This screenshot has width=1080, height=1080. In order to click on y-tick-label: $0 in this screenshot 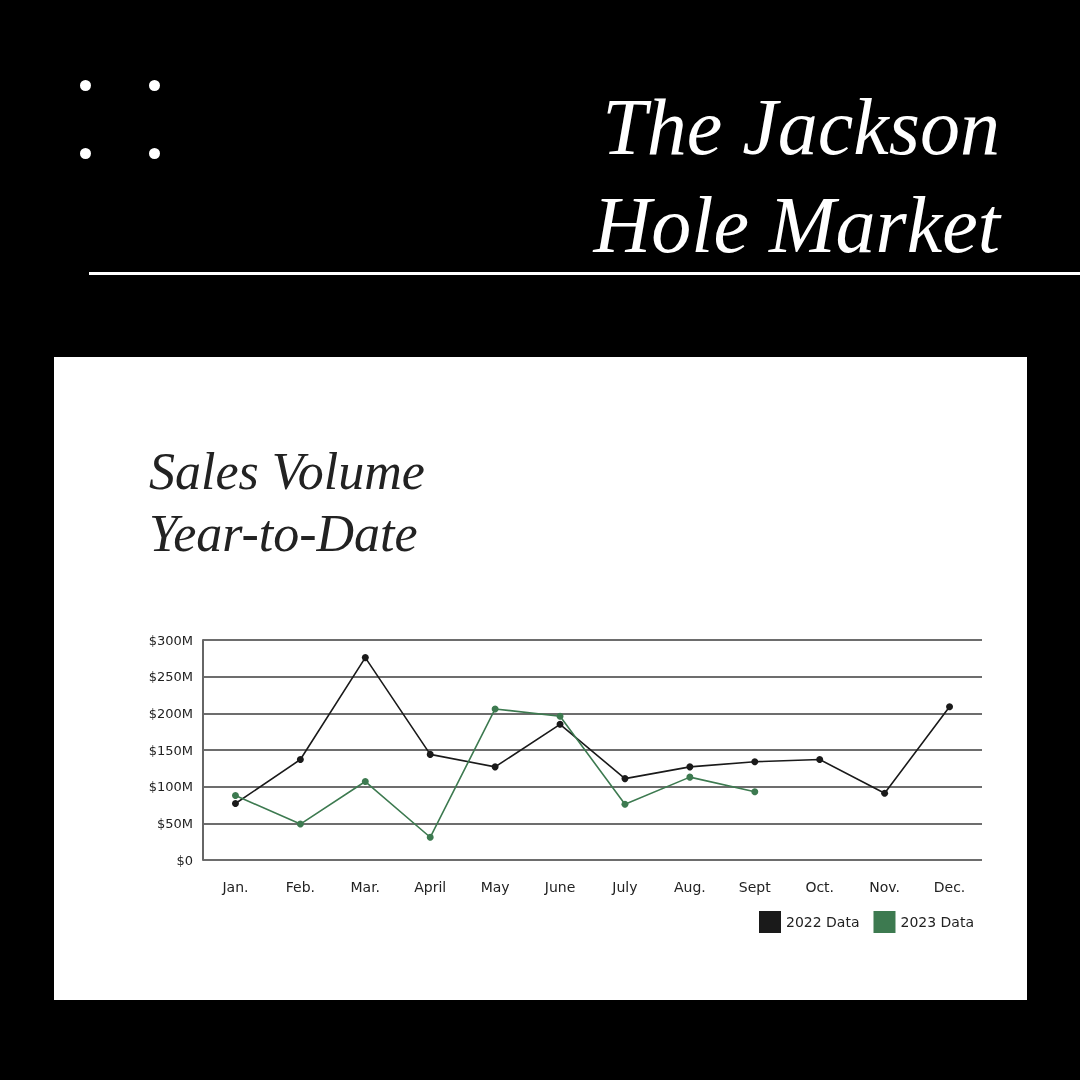, I will do `click(184, 860)`.